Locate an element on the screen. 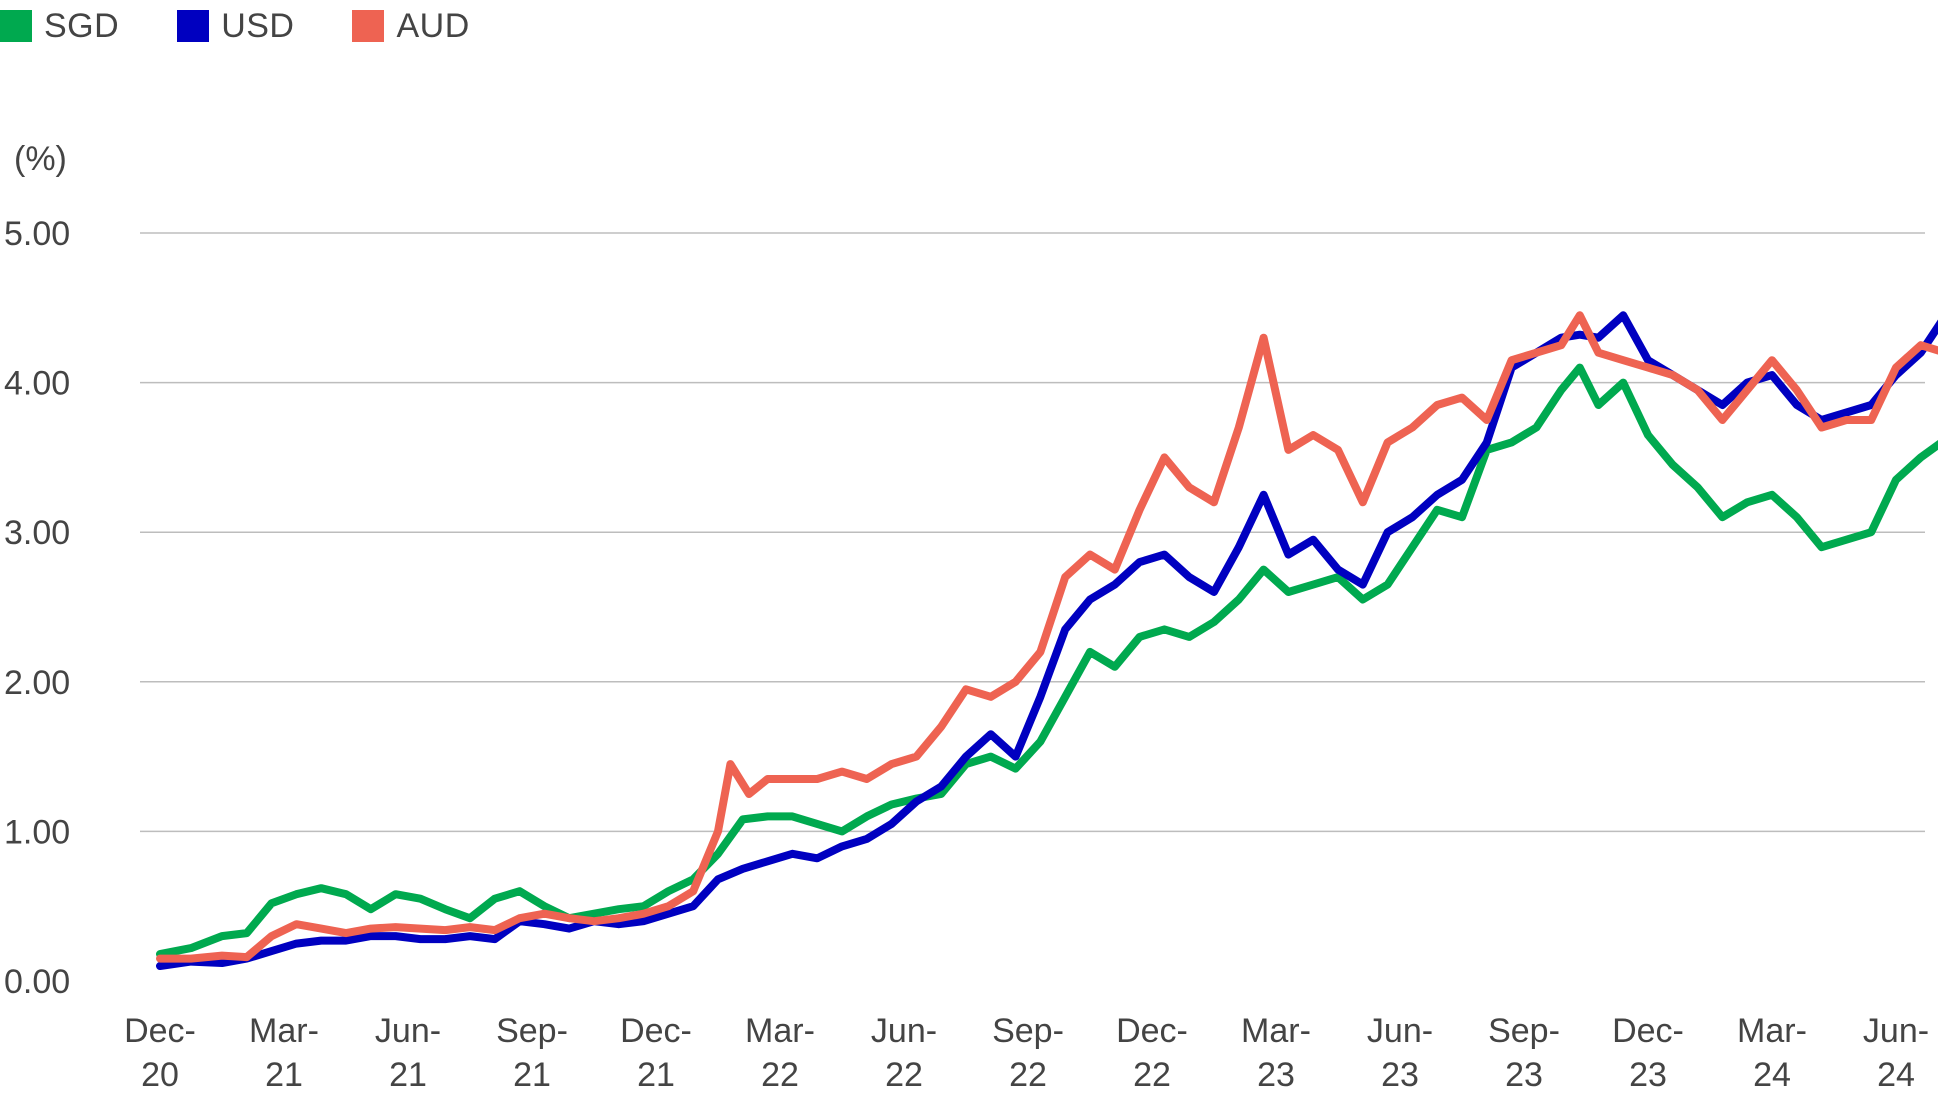 This screenshot has width=1938, height=1101. legend: SGD USD AUD is located at coordinates (264, 26).